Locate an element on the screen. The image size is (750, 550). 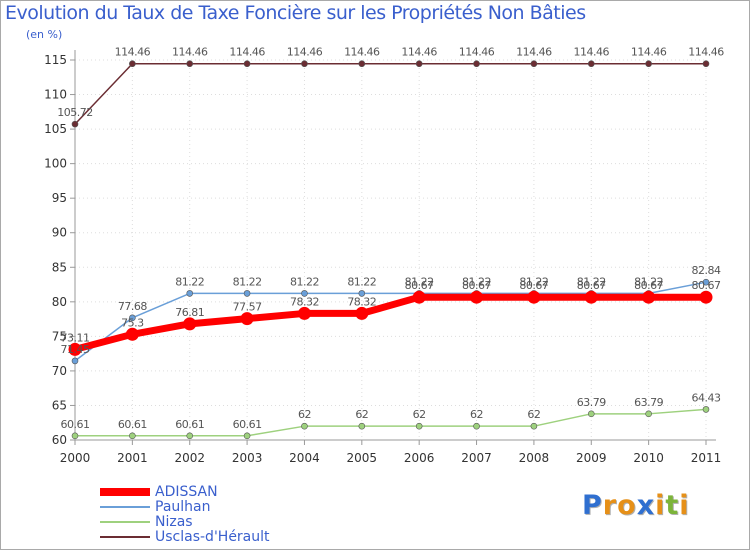
y-tick-label: 90 is located at coordinates (59, 233).